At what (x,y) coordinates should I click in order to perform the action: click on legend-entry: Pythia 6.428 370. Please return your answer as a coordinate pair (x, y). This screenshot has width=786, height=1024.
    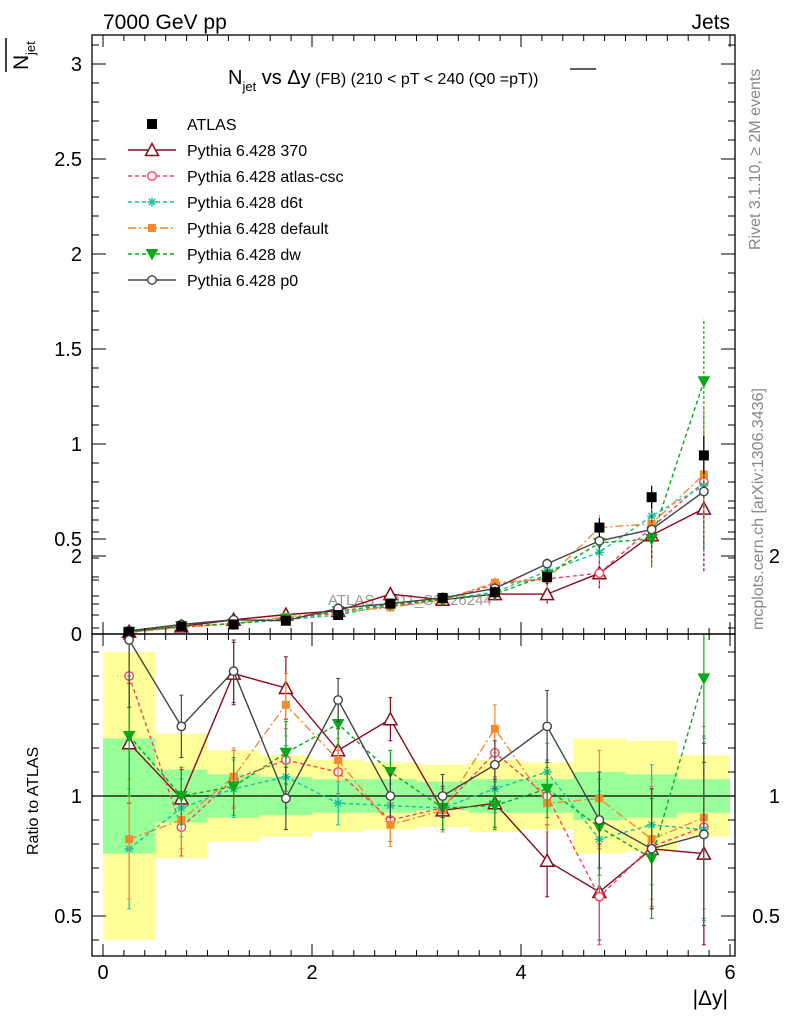
    Looking at the image, I should click on (217, 150).